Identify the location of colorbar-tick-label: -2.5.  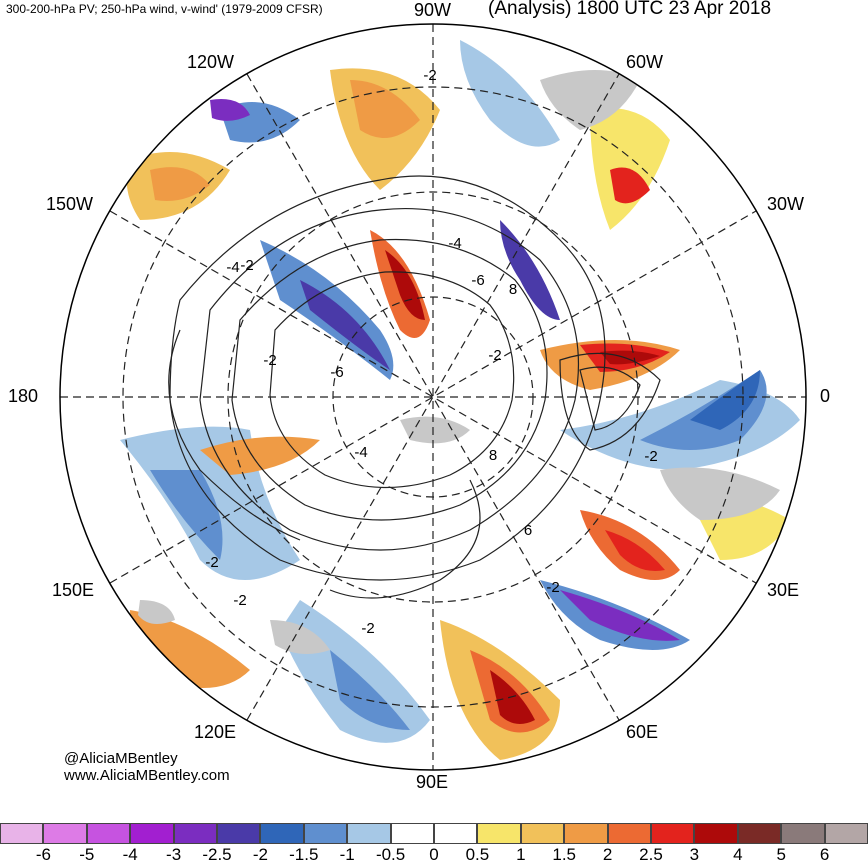
(217, 854).